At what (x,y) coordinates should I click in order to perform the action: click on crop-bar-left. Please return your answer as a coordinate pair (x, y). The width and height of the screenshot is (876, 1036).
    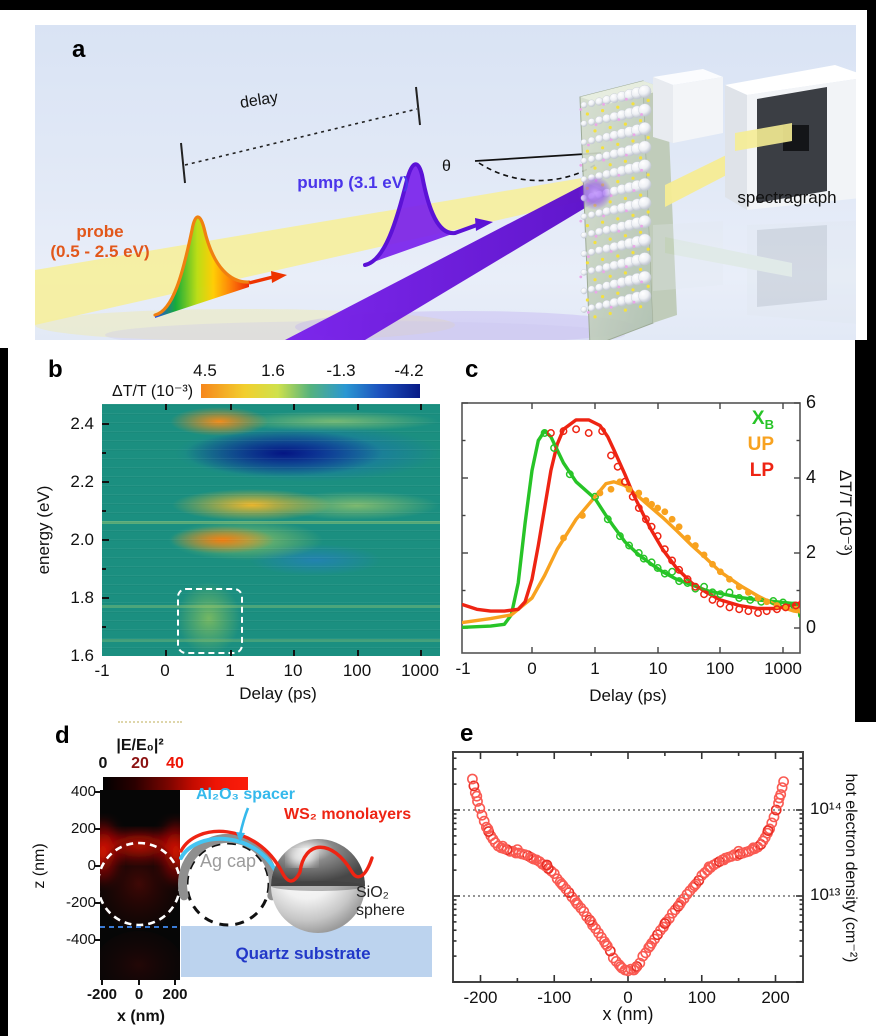
    Looking at the image, I should click on (4, 692).